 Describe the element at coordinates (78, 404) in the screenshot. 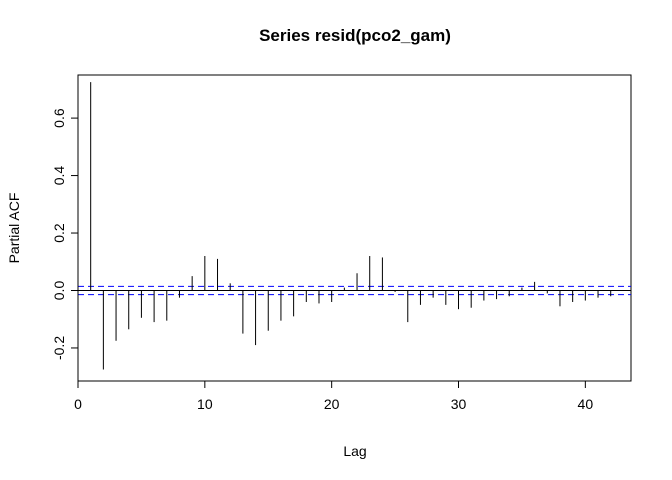

I see `x-tick-label: 0` at that location.